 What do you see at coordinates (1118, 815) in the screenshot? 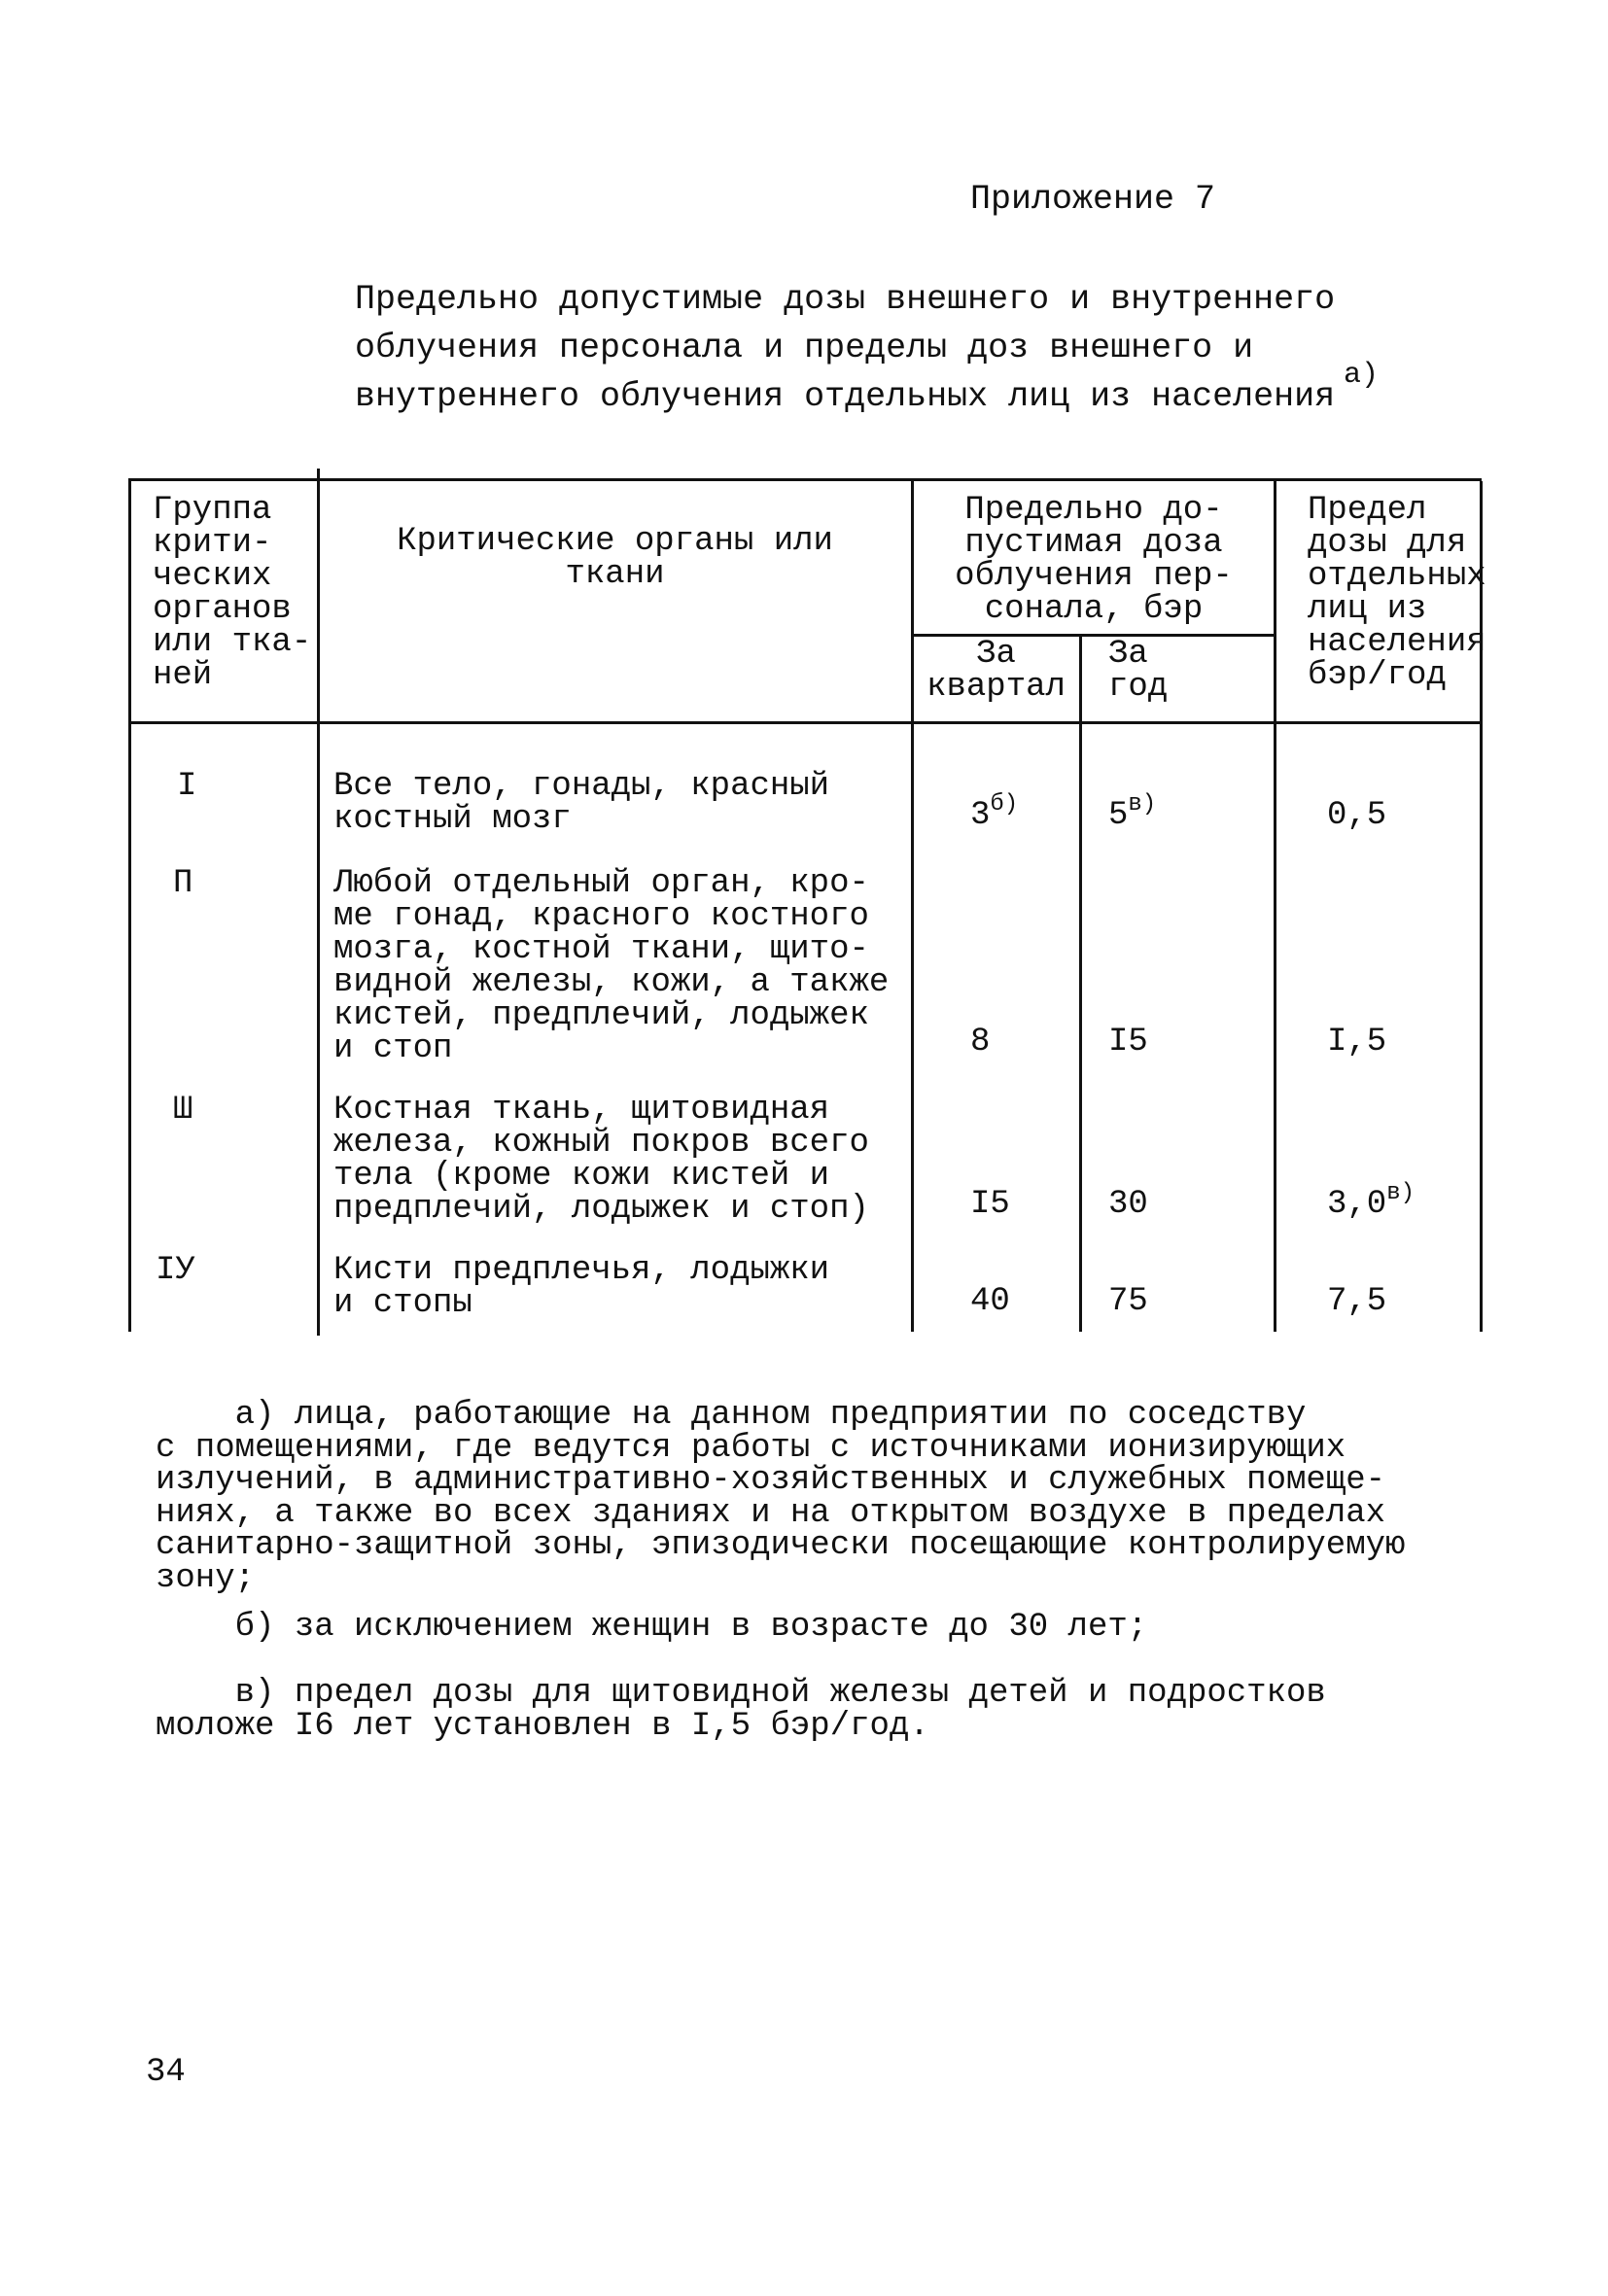
I see `value: 5` at bounding box center [1118, 815].